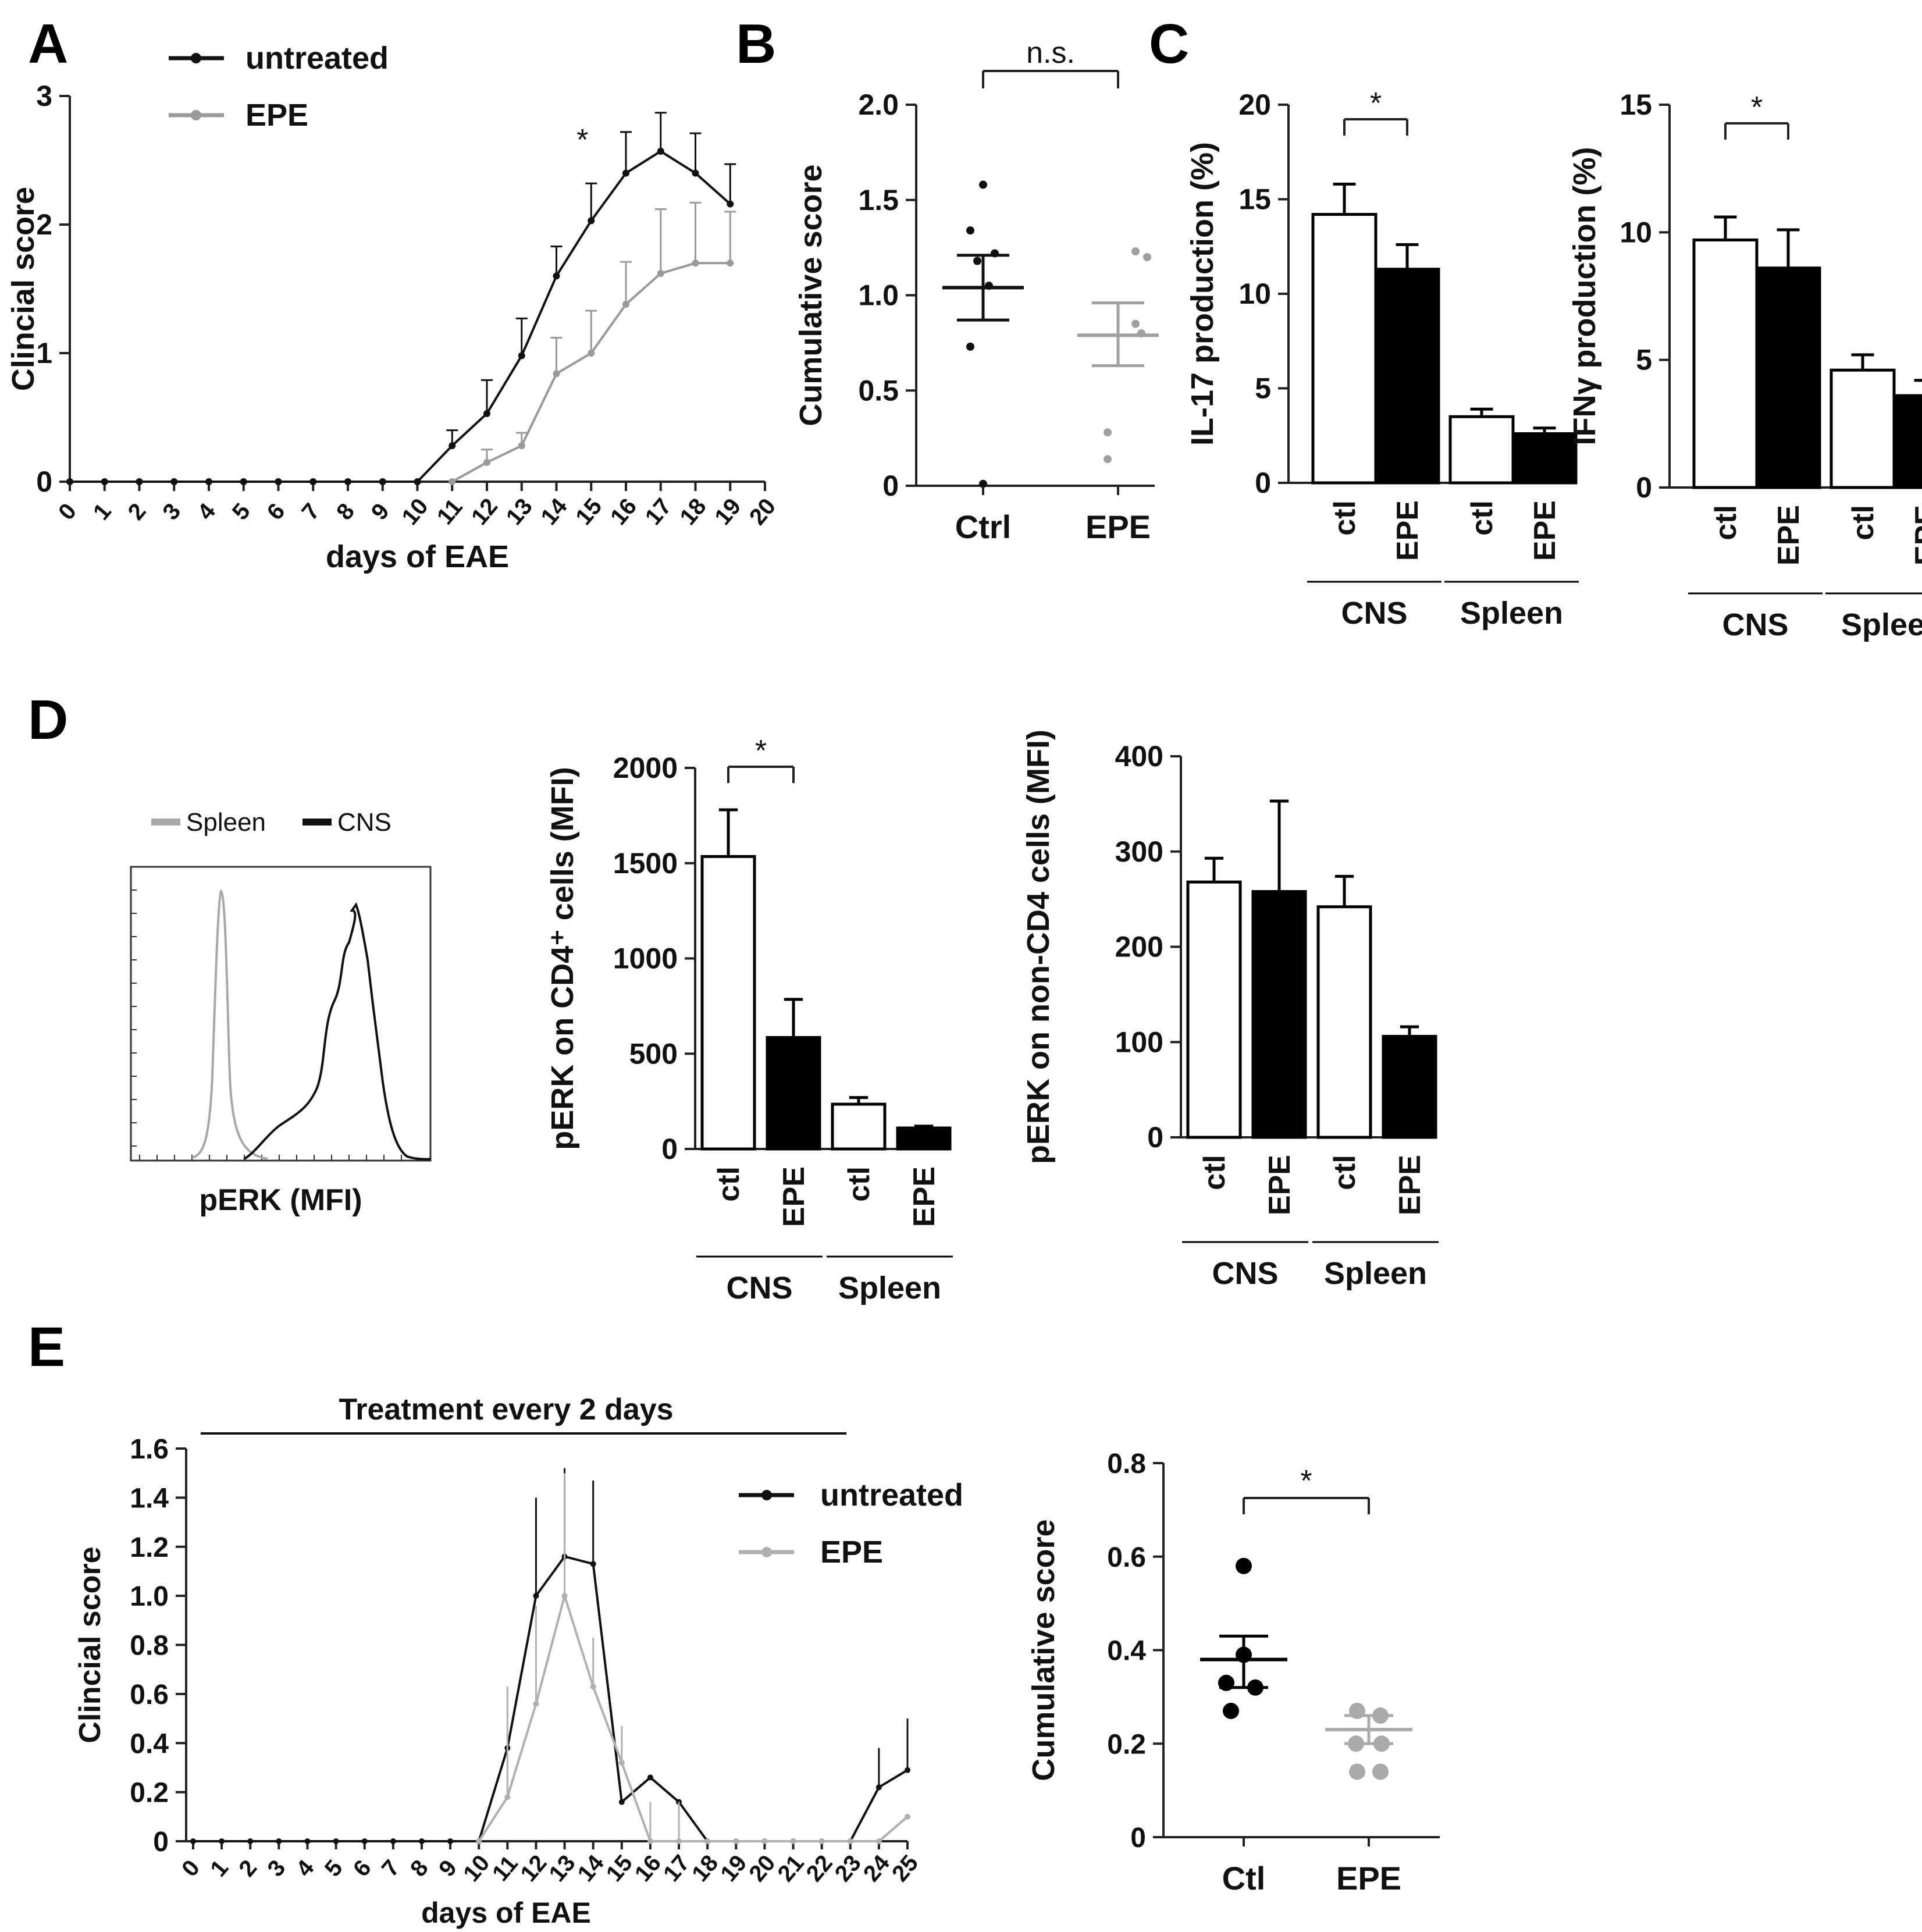 The image size is (1922, 1932). I want to click on y-tick-label: 2.0, so click(878, 104).